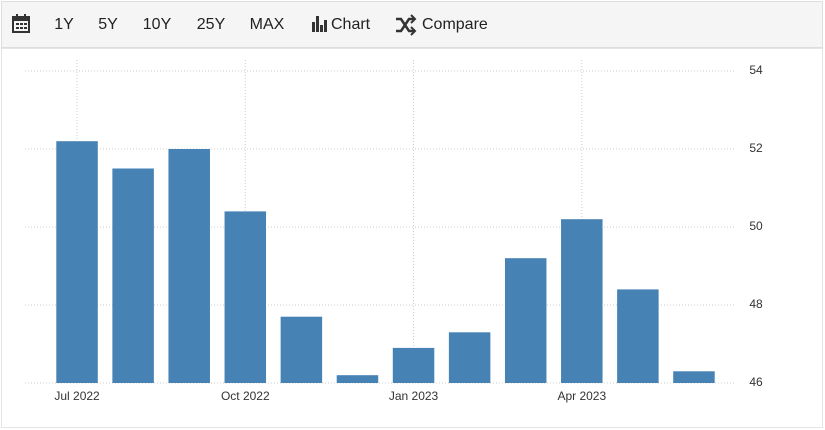  I want to click on y-tick-label: 54, so click(756, 70).